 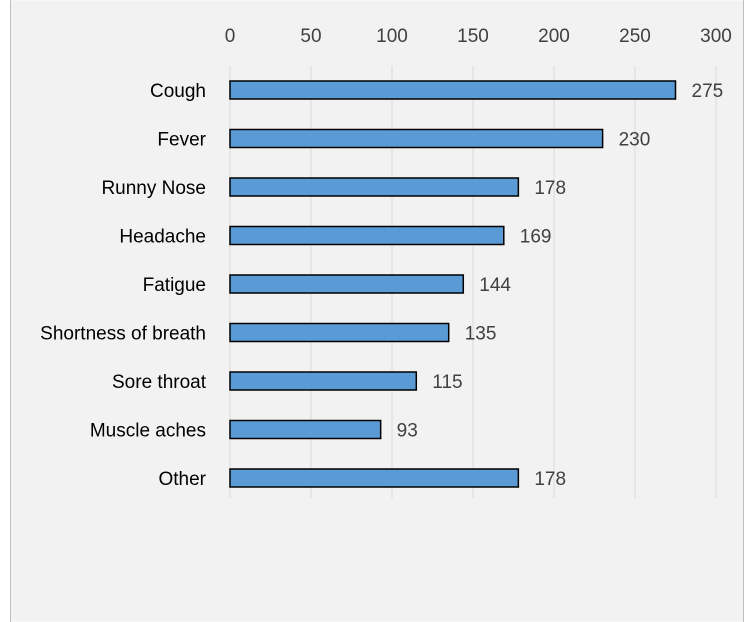 What do you see at coordinates (159, 382) in the screenshot?
I see `category-label-sore-throat: Sore throat` at bounding box center [159, 382].